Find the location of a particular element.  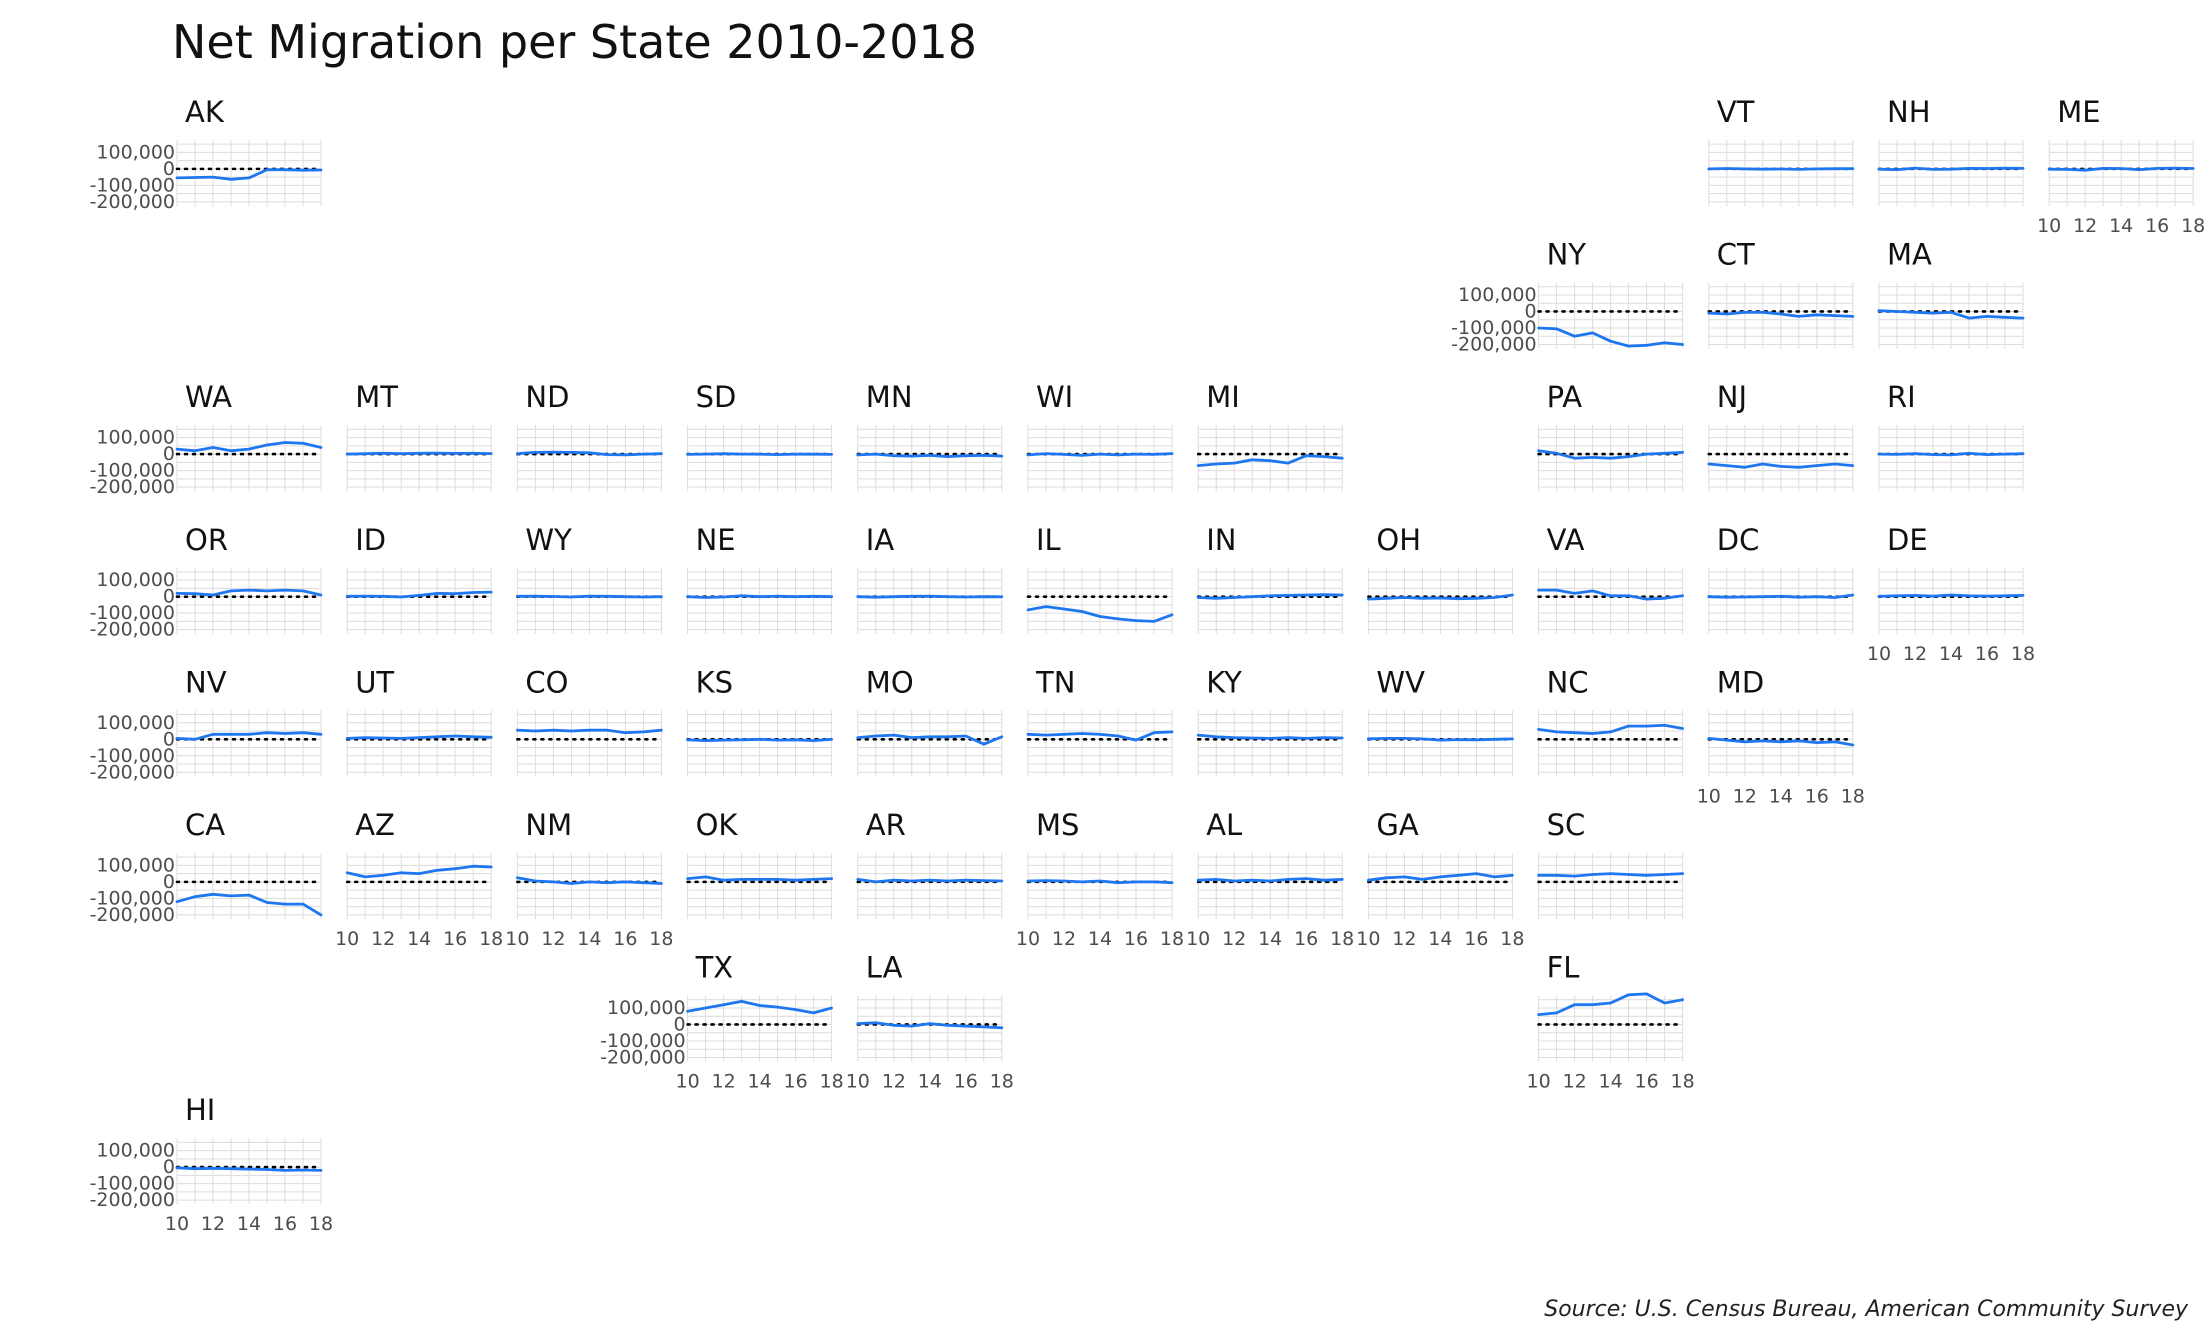

series-line-nm is located at coordinates (589, 880).